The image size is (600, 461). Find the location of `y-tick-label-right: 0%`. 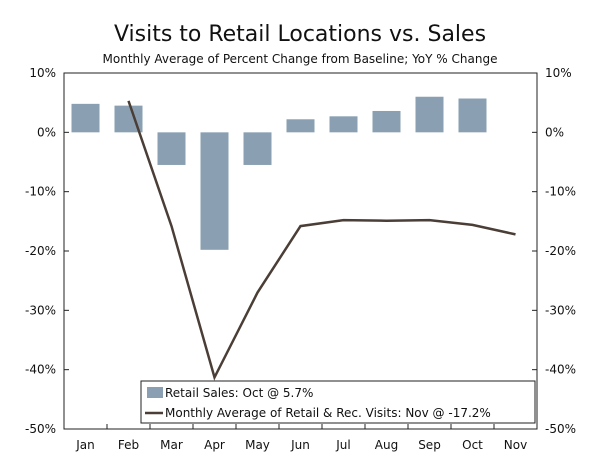

y-tick-label-right: 0% is located at coordinates (554, 132).